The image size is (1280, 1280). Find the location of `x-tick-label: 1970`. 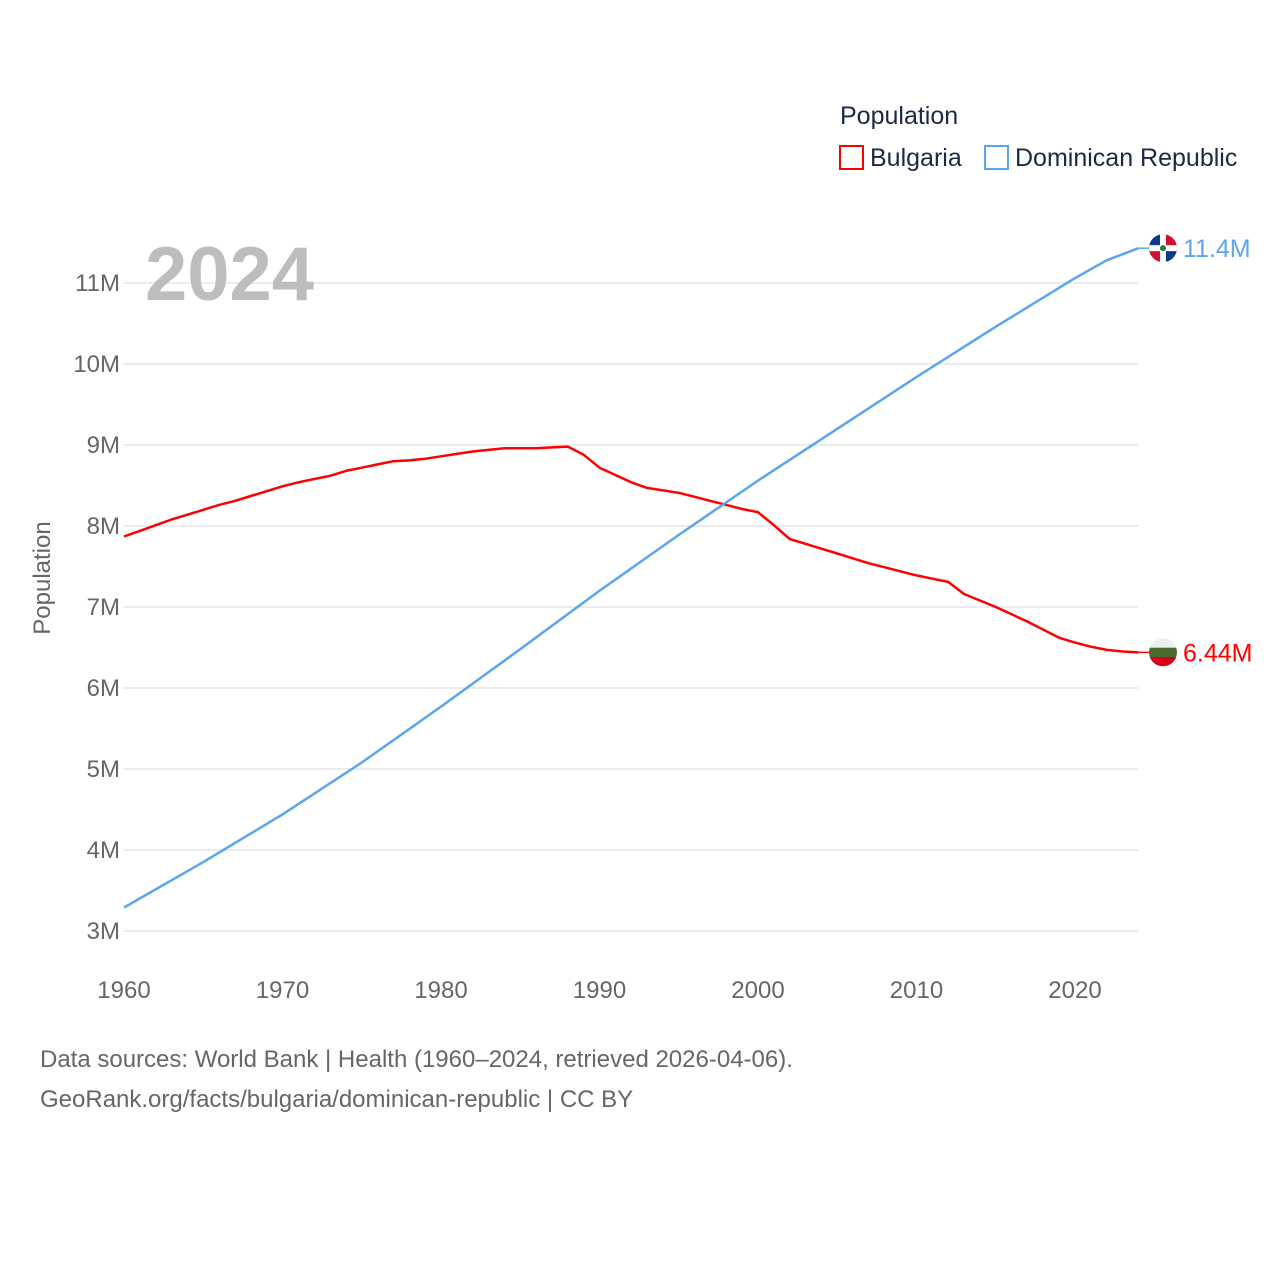

x-tick-label: 1970 is located at coordinates (282, 990).